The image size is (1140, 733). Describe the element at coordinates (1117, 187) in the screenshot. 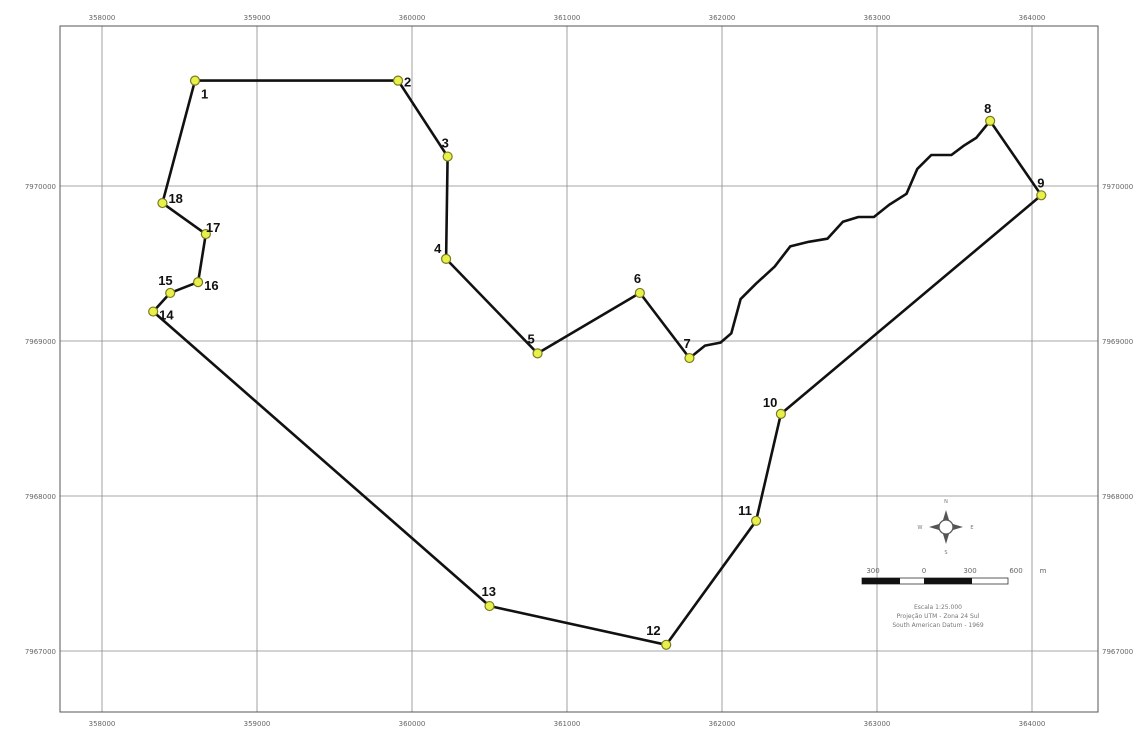

I see `y-tick-label-right: 7970000` at that location.